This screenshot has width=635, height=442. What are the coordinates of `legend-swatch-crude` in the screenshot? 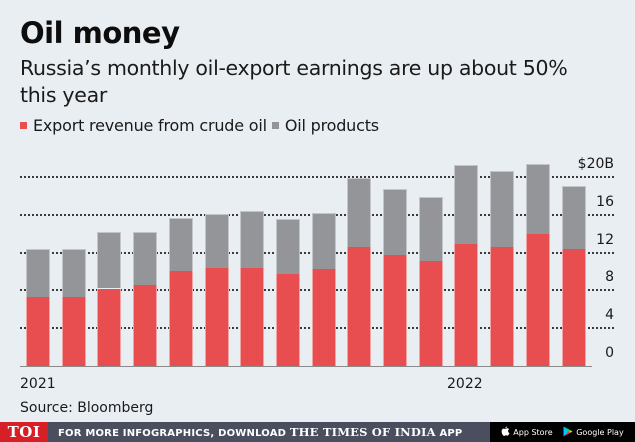 It's located at (23, 125).